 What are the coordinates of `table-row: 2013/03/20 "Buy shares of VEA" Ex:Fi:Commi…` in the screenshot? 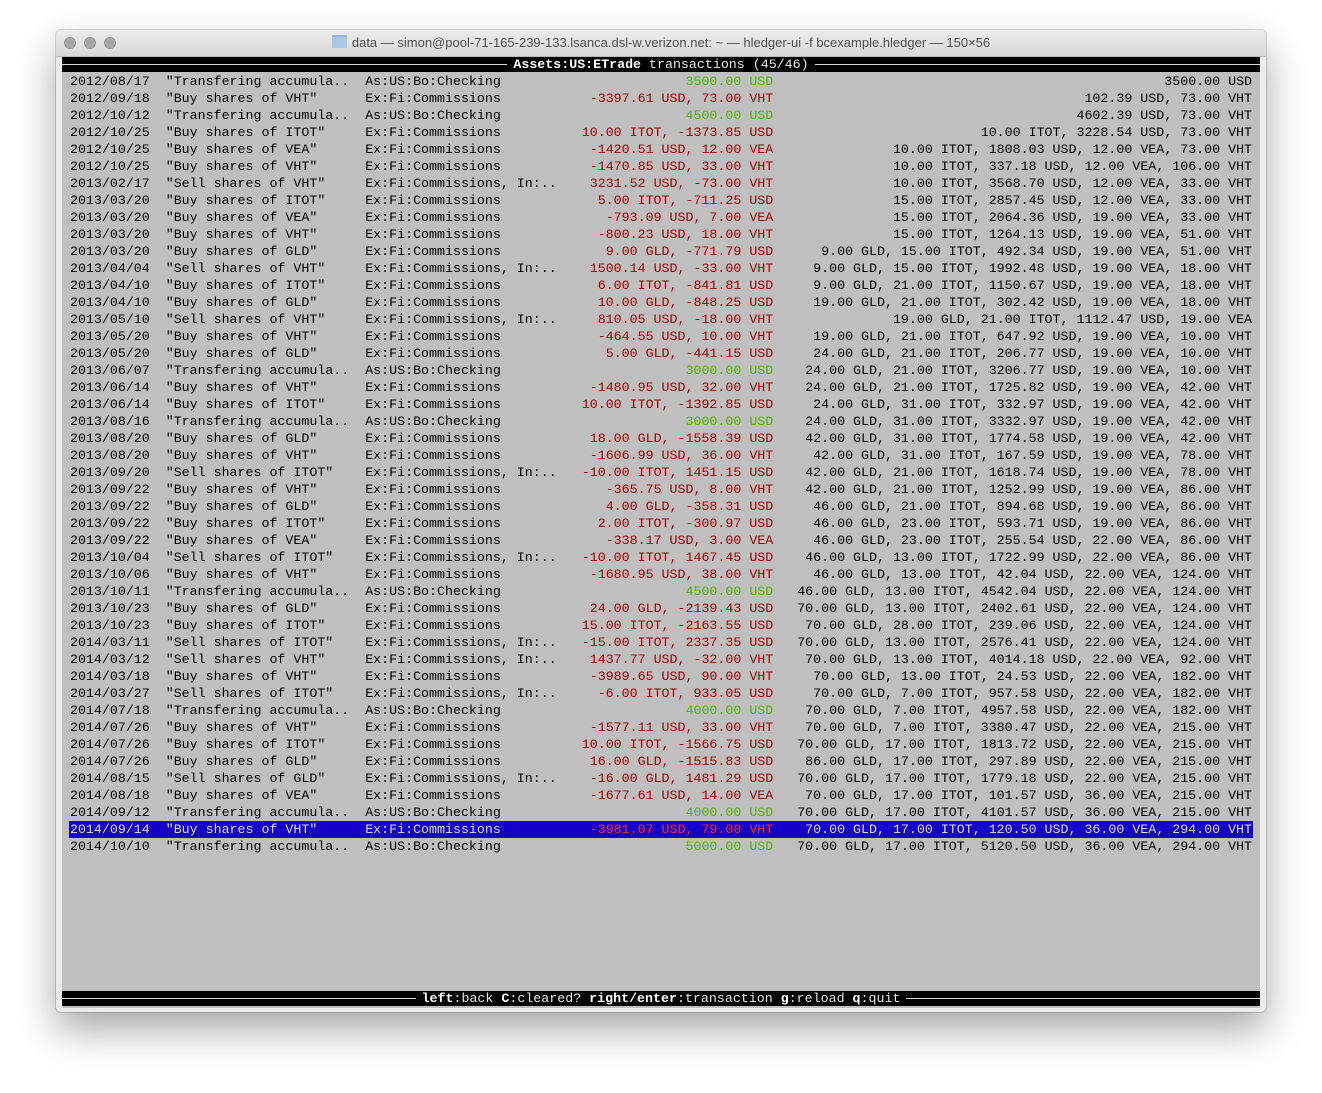 It's located at (661, 217).